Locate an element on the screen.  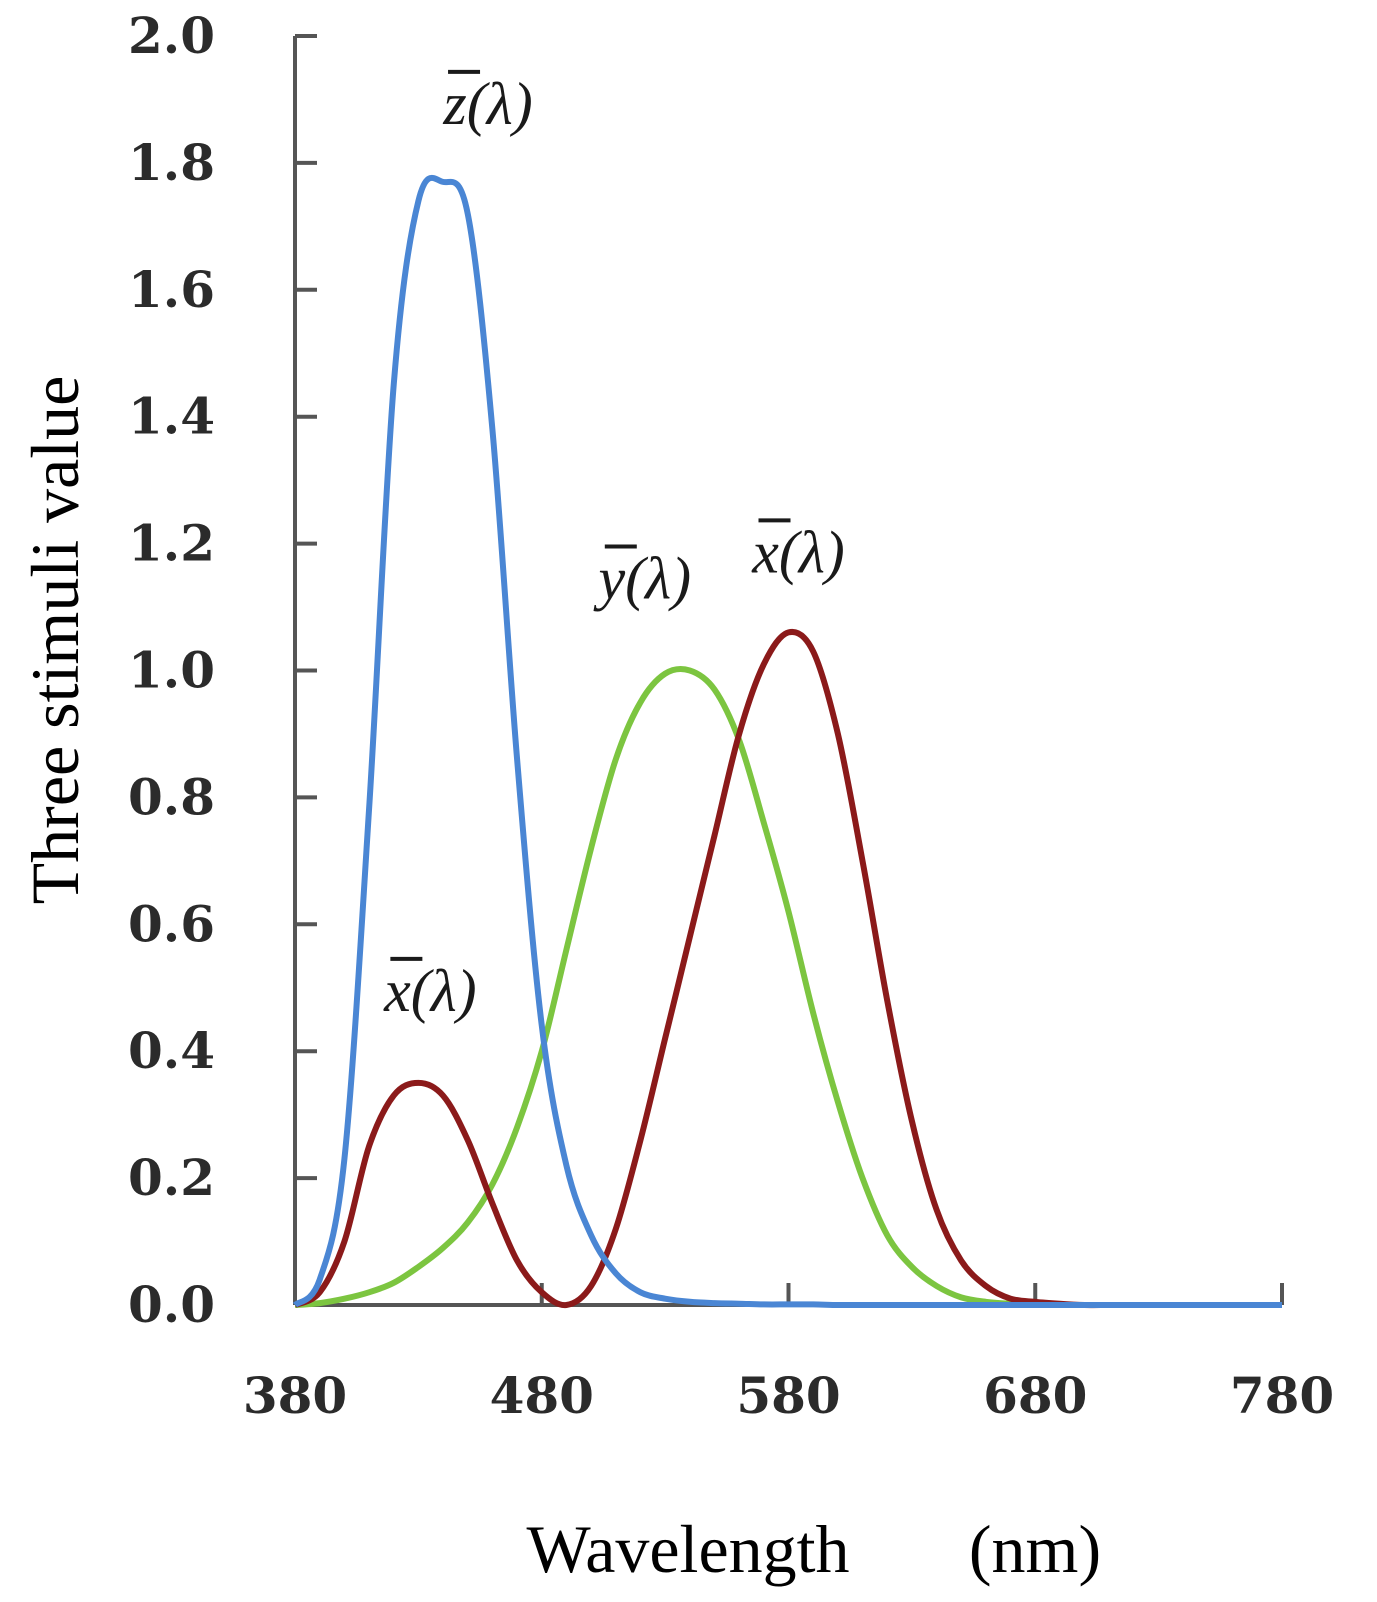
y-tick-label: 1.8 is located at coordinates (171, 162).